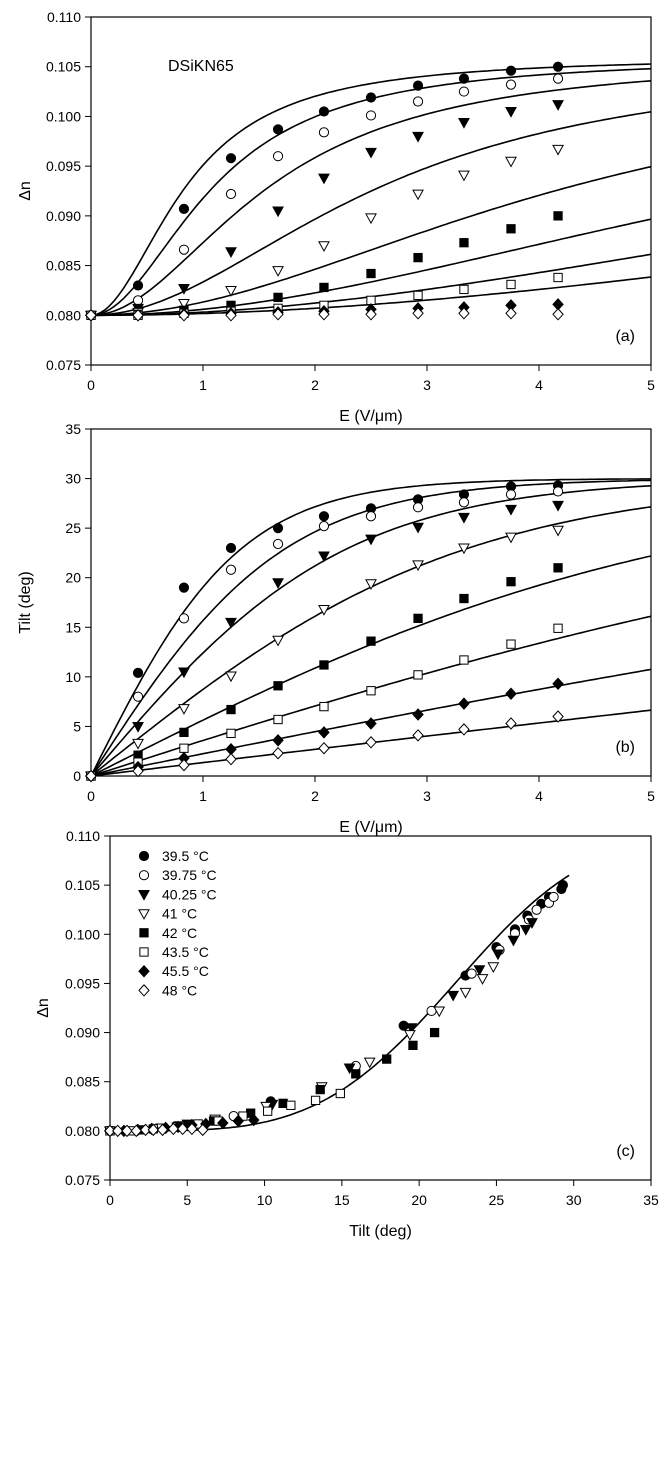 The width and height of the screenshot is (667, 1477). I want to click on y-axis-label: Tilt (deg), so click(25, 602).